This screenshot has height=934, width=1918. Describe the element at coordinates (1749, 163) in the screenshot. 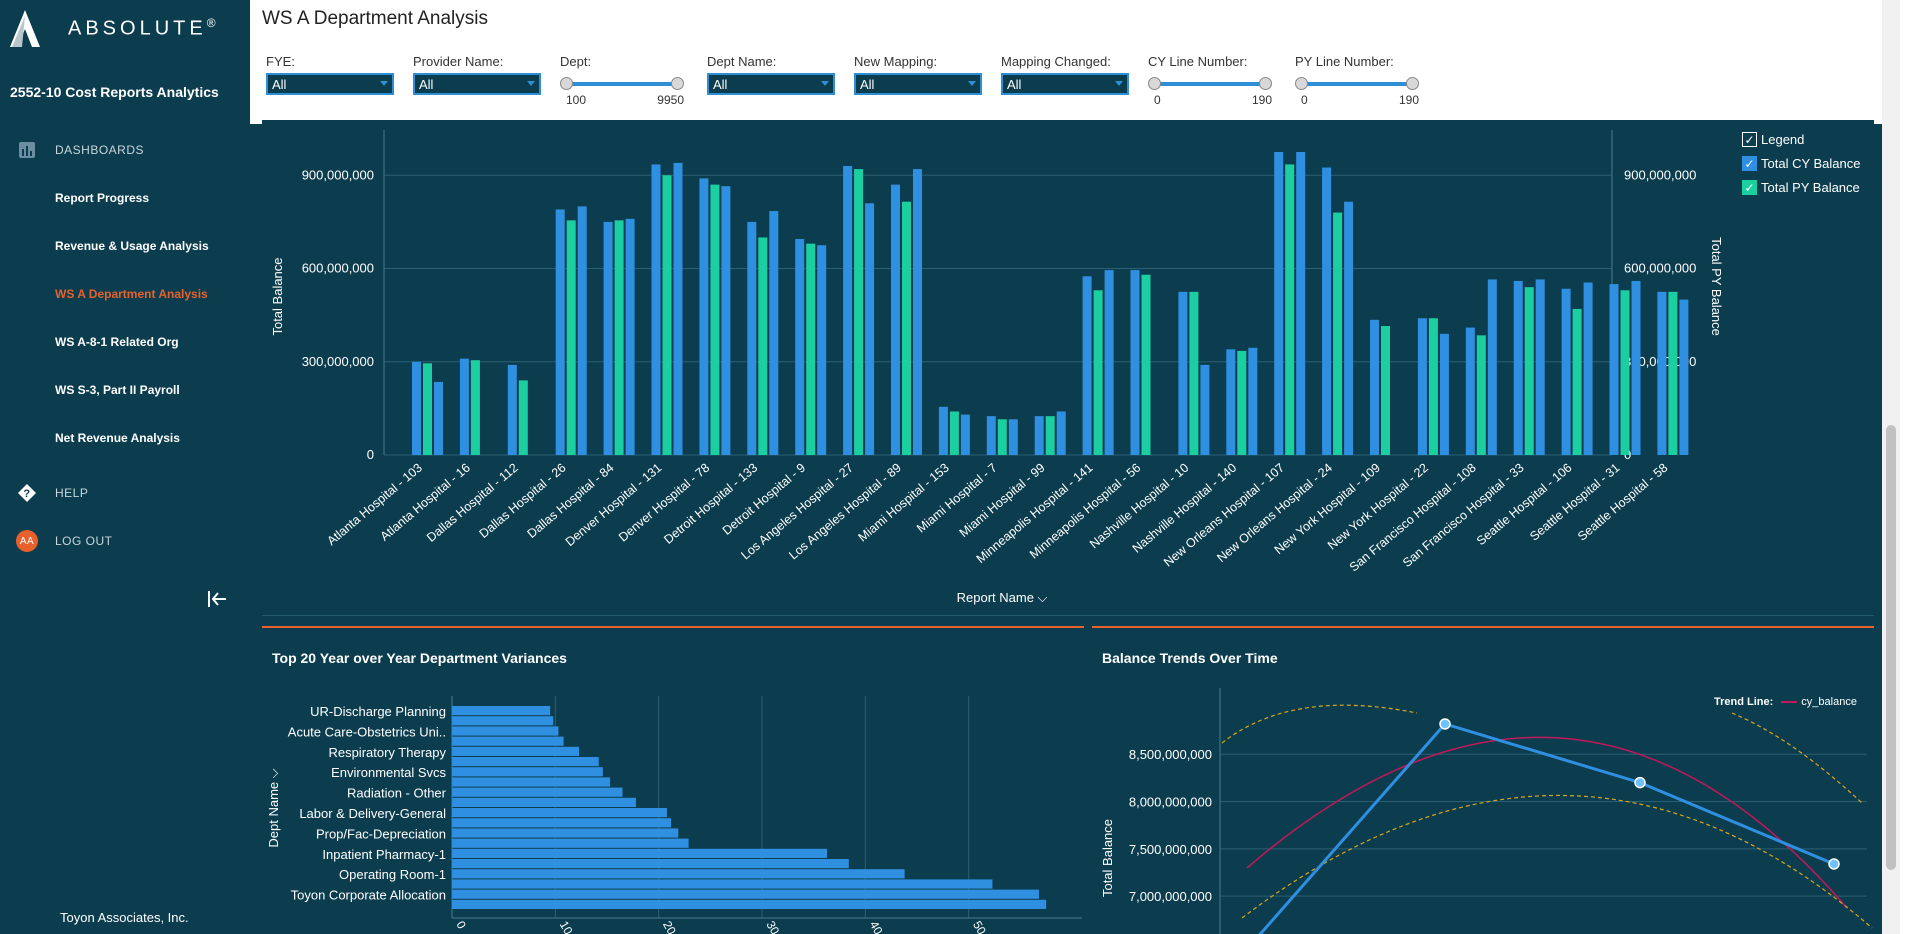

I see `checkbox-icon: ✓` at that location.